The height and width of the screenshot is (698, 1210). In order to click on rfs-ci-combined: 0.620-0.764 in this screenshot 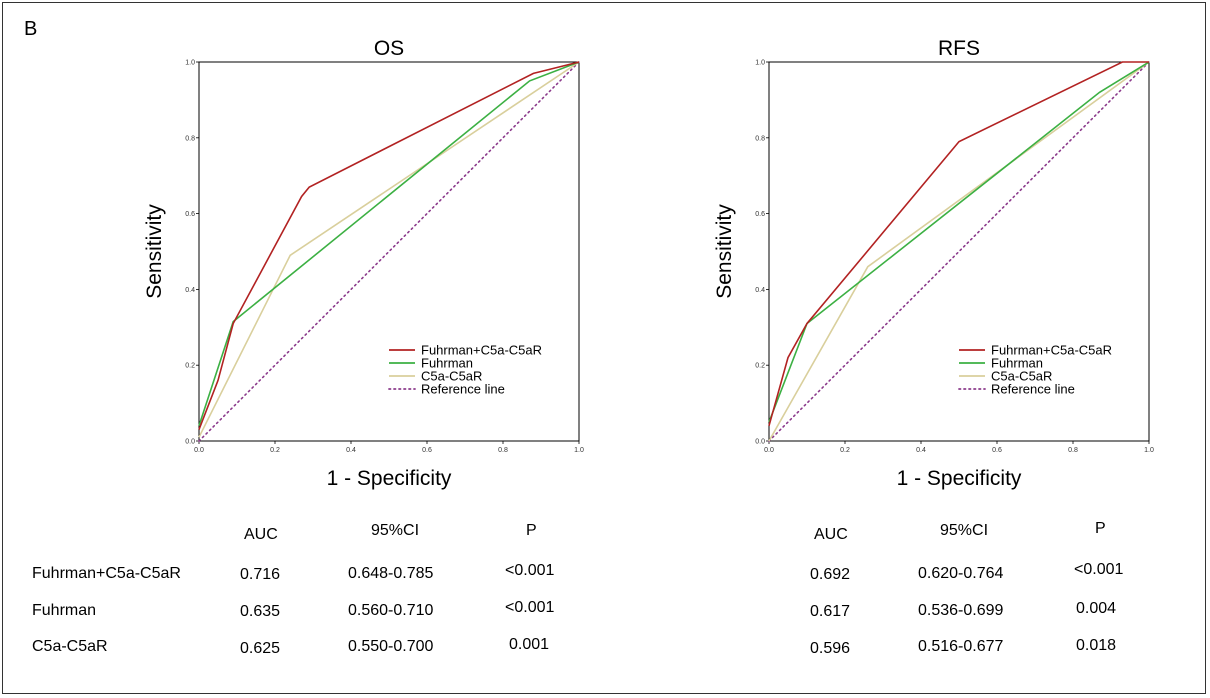, I will do `click(961, 573)`.